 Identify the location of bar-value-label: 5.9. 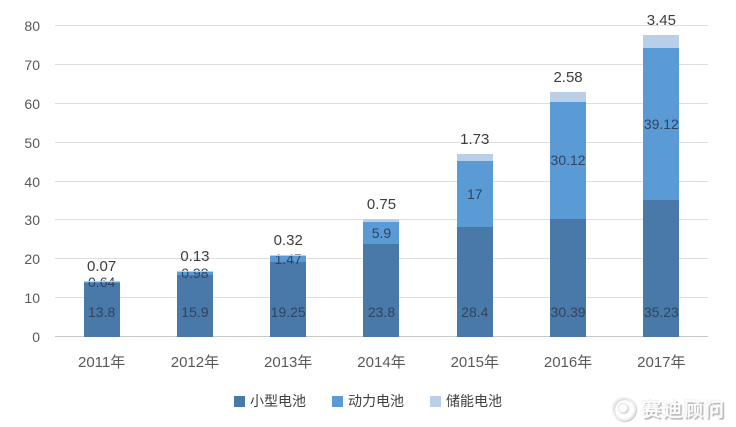
(381, 233).